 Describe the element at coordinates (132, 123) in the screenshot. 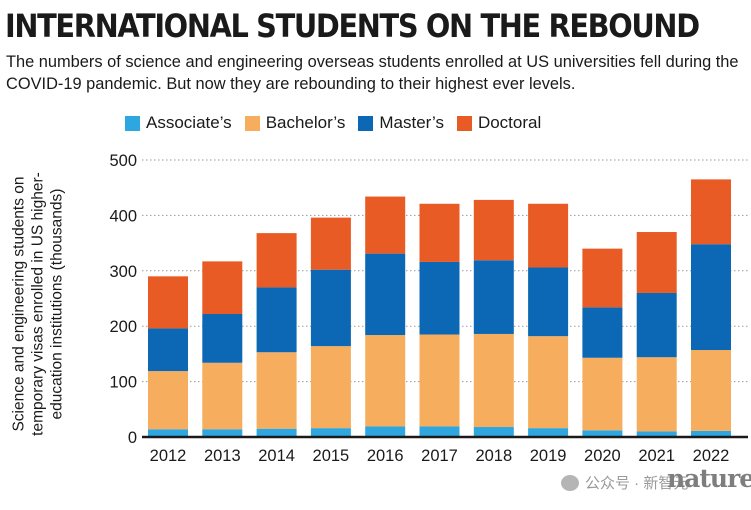

I see `legend-swatch-associate` at that location.